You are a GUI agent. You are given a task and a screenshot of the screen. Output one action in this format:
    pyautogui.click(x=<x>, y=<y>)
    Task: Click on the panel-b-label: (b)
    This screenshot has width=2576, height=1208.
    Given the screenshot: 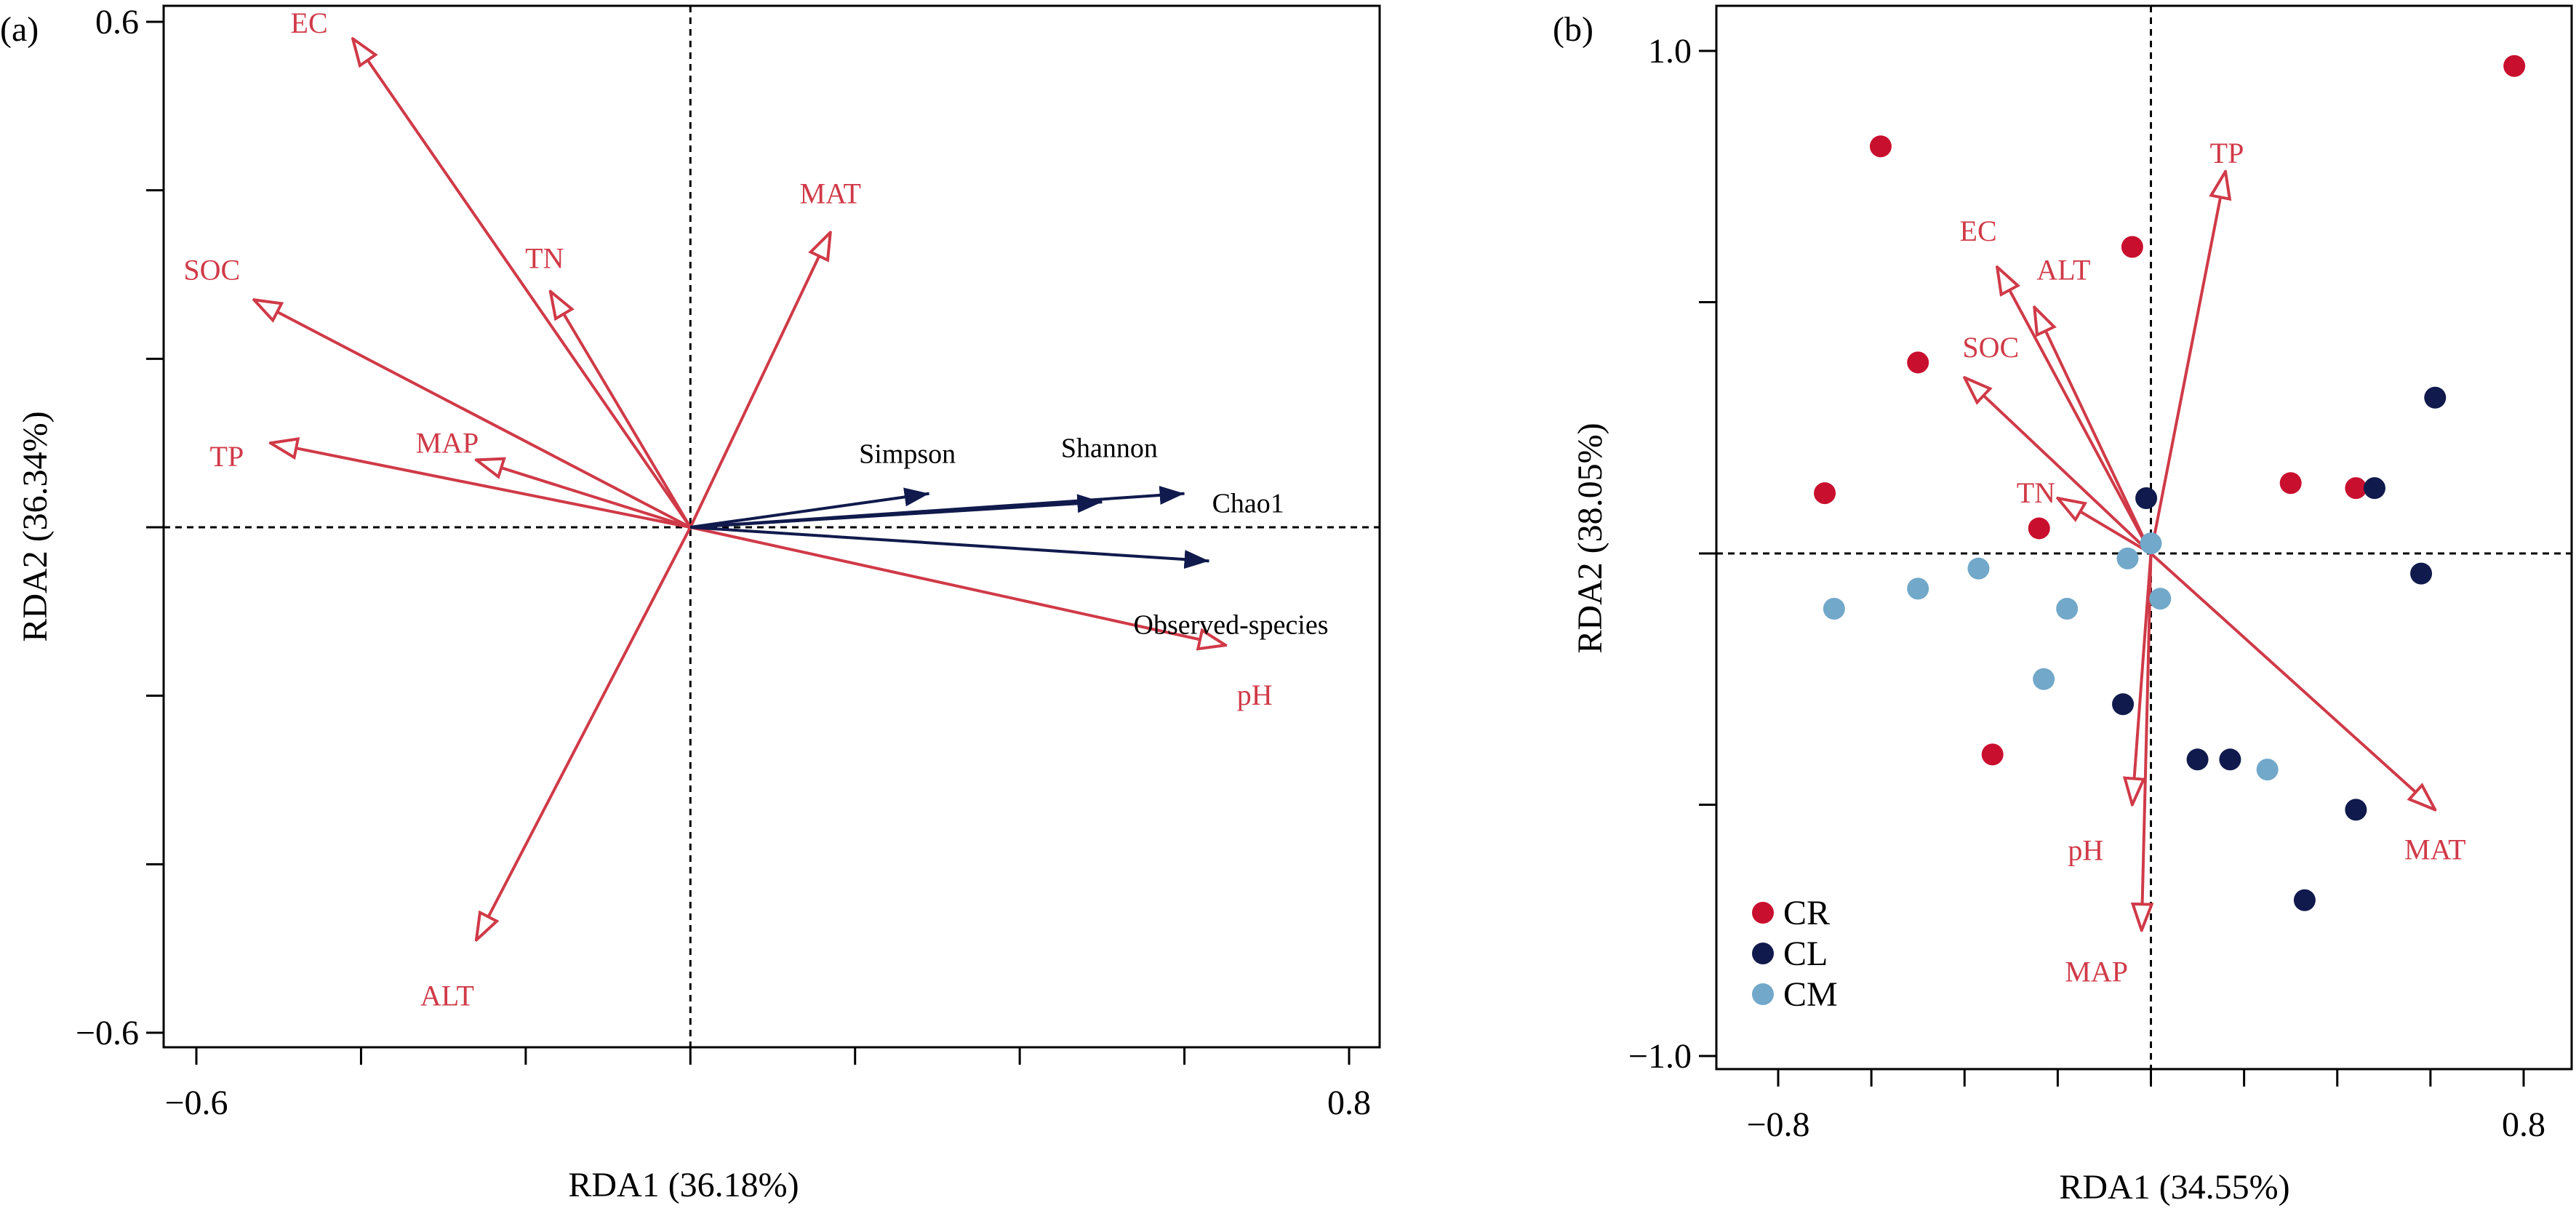 What is the action you would take?
    pyautogui.click(x=1573, y=29)
    